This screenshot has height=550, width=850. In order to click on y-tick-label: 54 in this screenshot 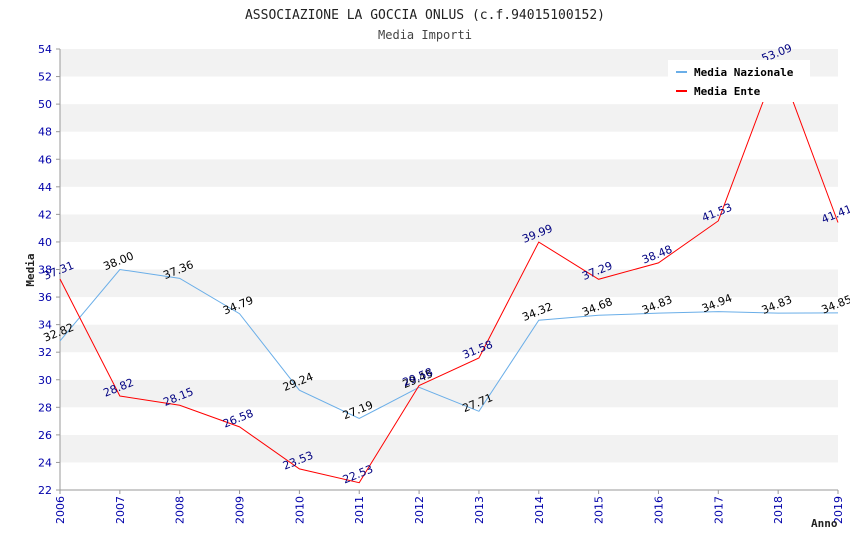, I will do `click(45, 49)`.